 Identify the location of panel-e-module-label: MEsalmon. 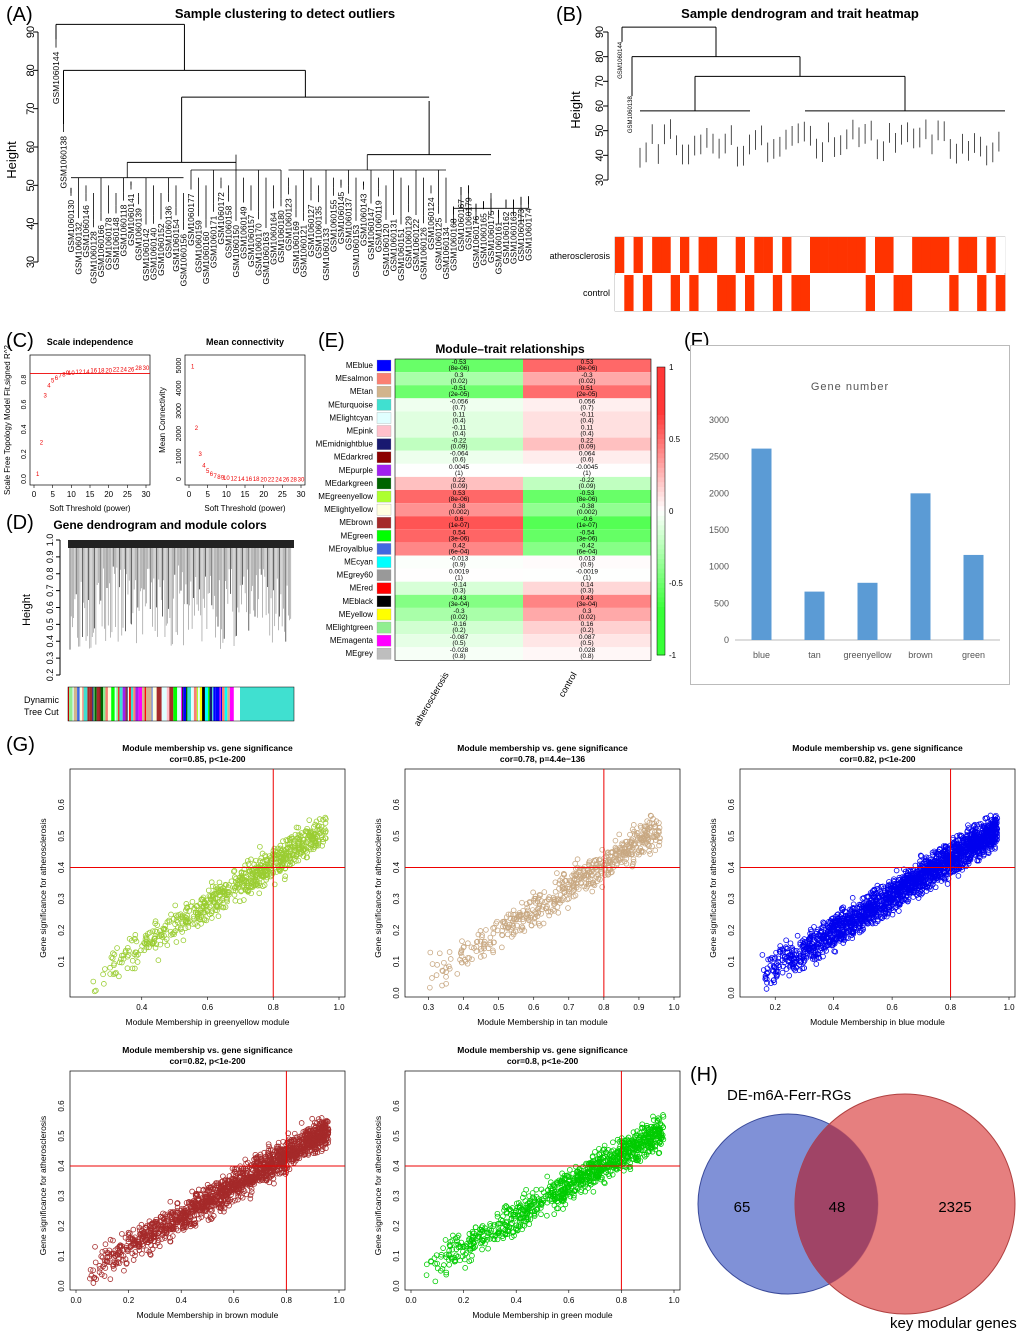
(354, 378).